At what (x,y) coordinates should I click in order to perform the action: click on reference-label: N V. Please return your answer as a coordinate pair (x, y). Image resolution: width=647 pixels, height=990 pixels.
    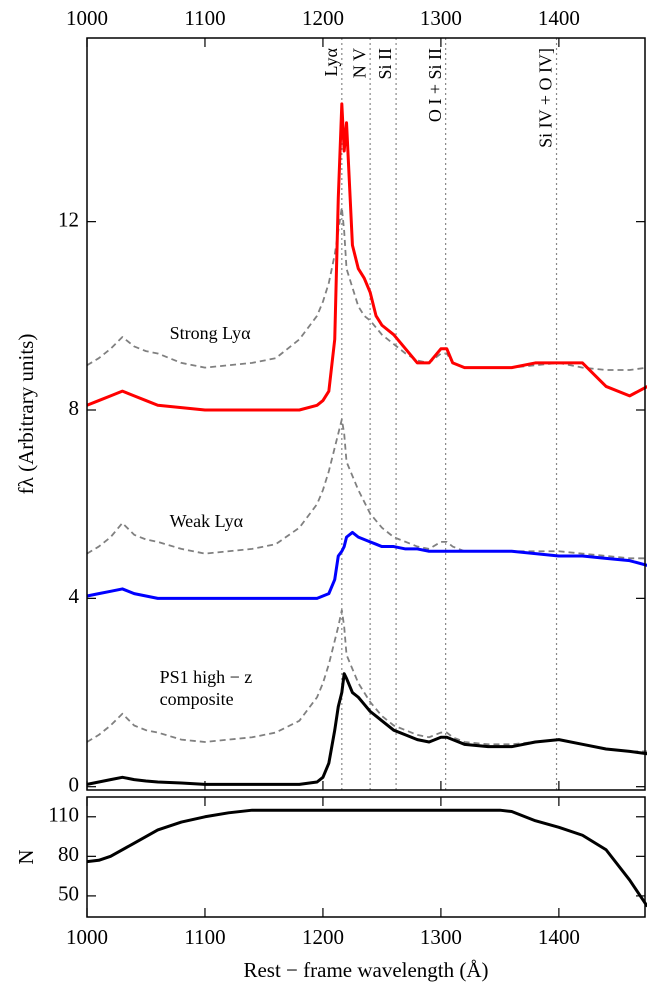
    Looking at the image, I should click on (359, 63).